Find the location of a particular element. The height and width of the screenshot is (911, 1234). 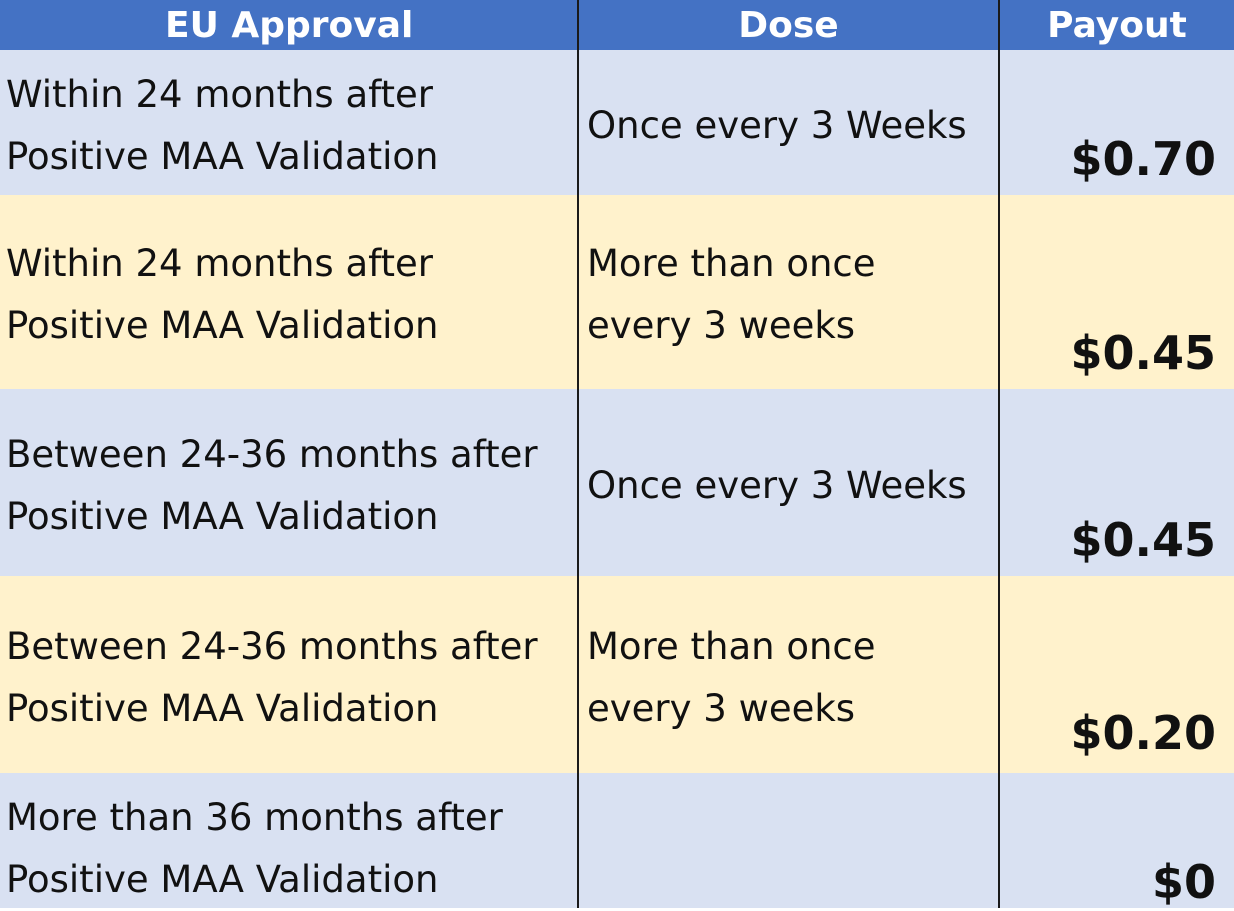

header-payout: Payout is located at coordinates (1116, 25).